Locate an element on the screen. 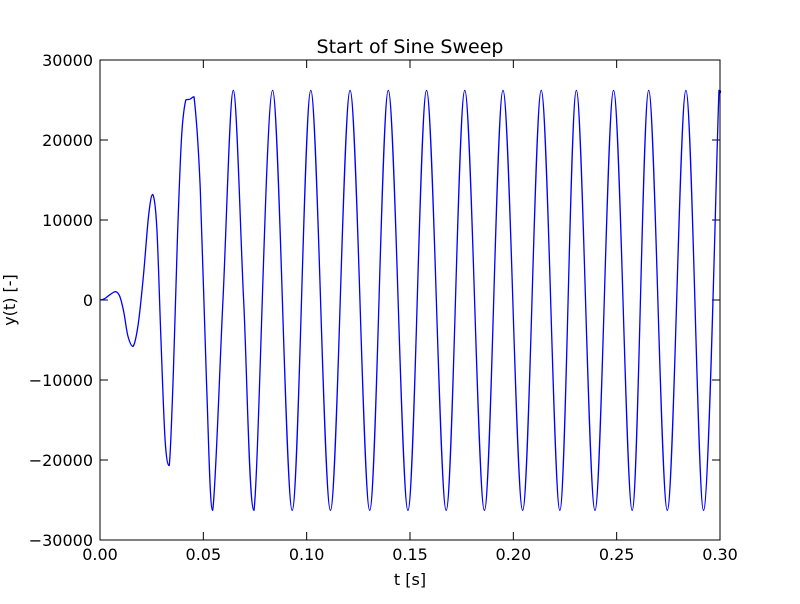 The height and width of the screenshot is (604, 800). x-tick-label: 0.05 is located at coordinates (204, 554).